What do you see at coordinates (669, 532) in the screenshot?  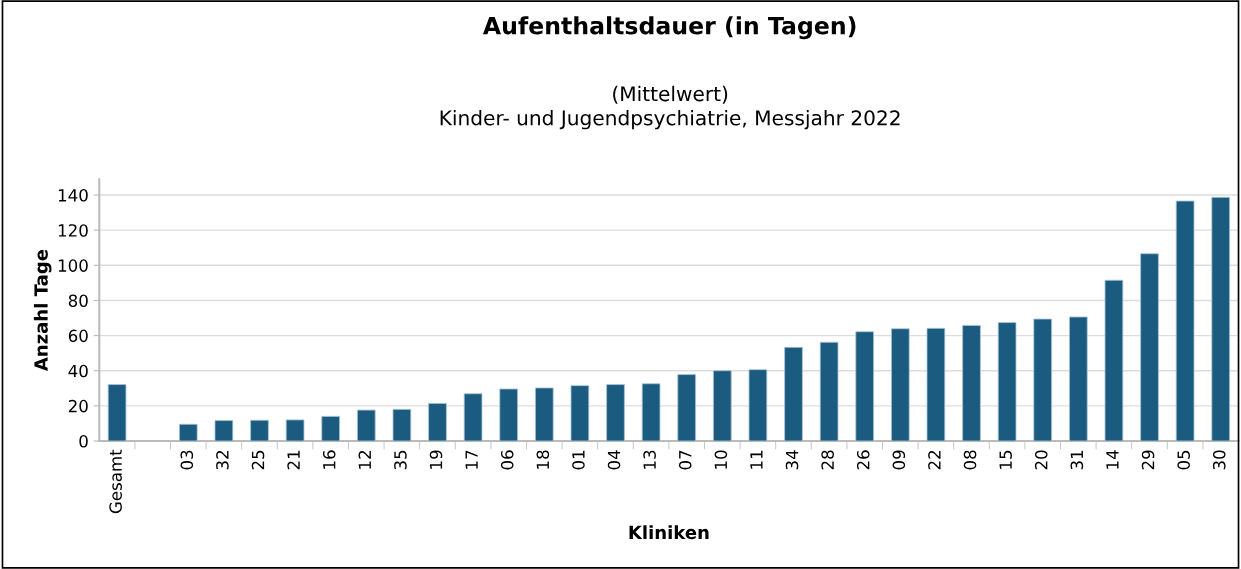 I see `x-axis-title: Kliniken` at bounding box center [669, 532].